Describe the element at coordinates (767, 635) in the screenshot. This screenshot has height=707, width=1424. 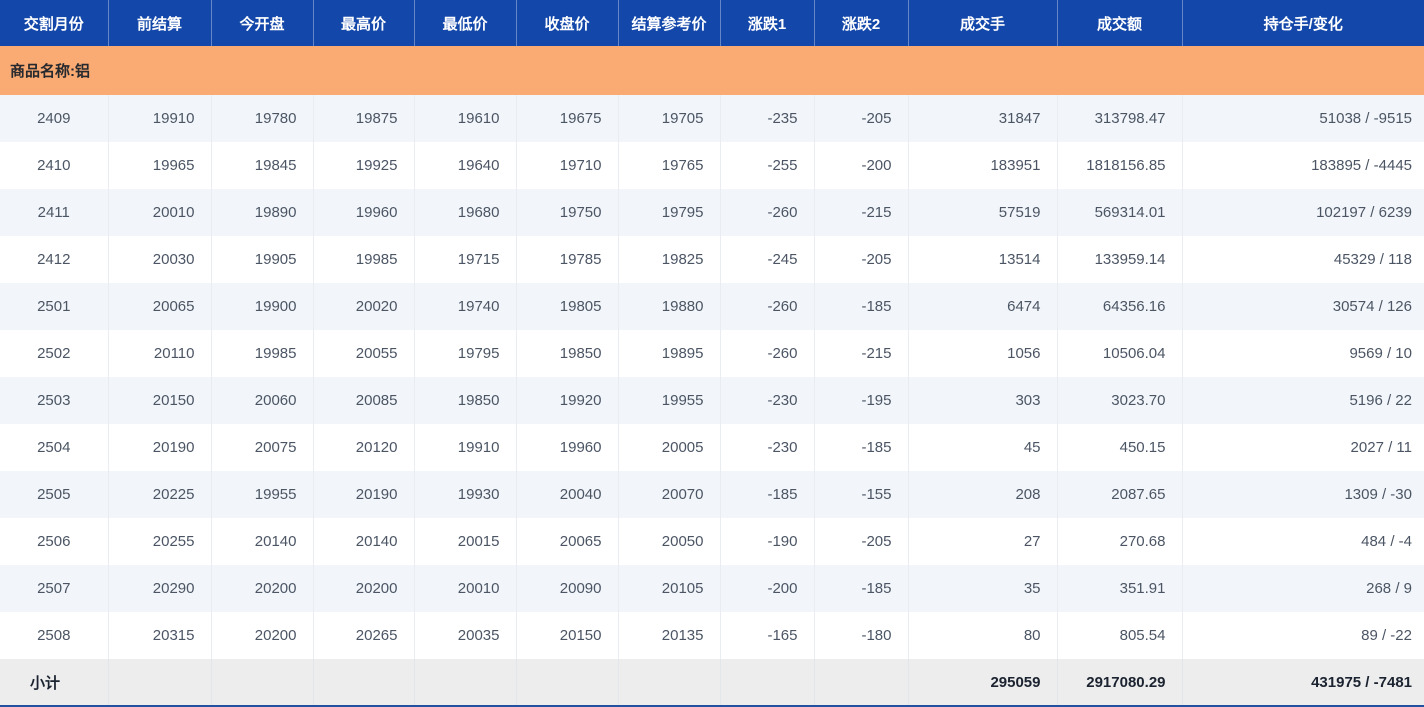
I see `cell-change1: -165` at that location.